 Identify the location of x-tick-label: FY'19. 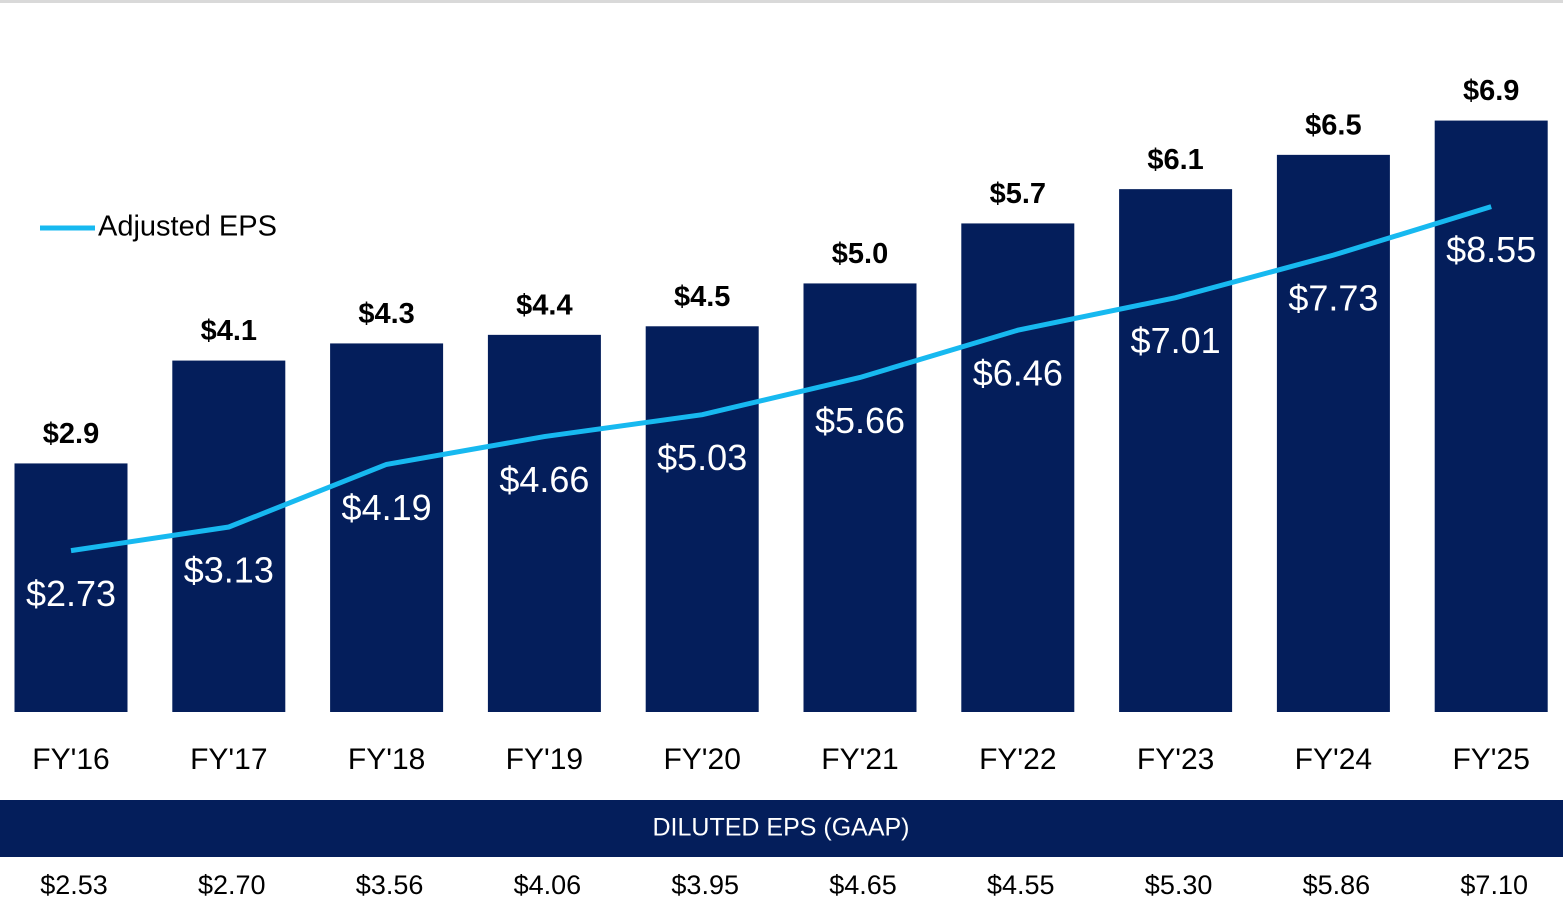
(544, 759).